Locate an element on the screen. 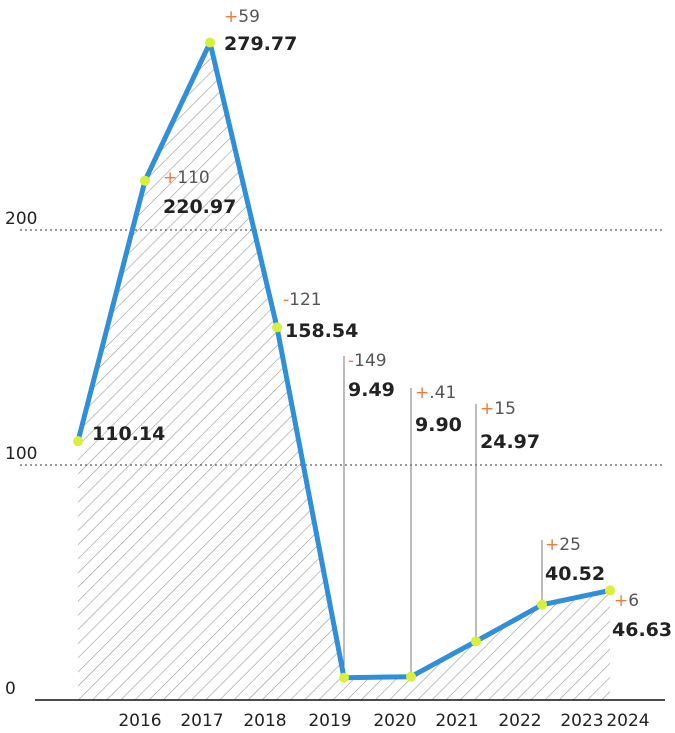 The width and height of the screenshot is (675, 733). change-amount: .41 is located at coordinates (442, 393).